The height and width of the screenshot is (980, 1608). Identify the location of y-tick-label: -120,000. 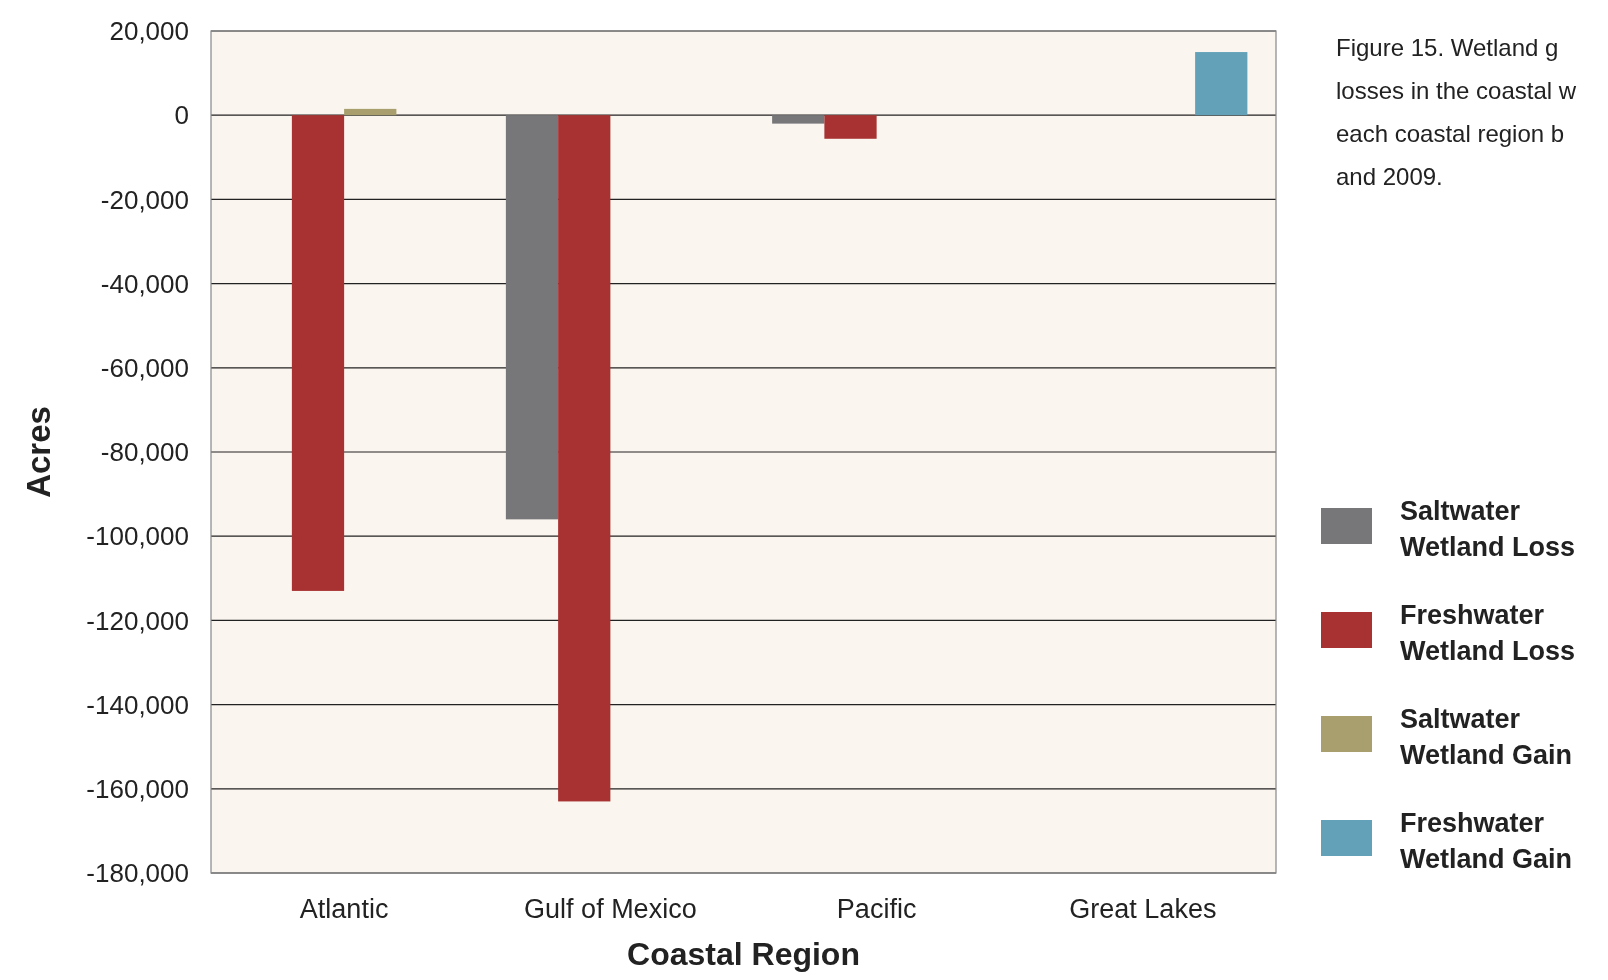
(137, 620).